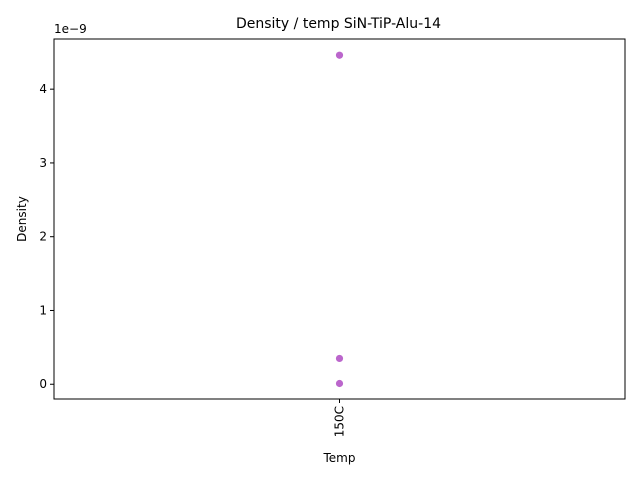 This screenshot has height=480, width=640. Describe the element at coordinates (340, 421) in the screenshot. I see `x-tick-label: 150C` at that location.